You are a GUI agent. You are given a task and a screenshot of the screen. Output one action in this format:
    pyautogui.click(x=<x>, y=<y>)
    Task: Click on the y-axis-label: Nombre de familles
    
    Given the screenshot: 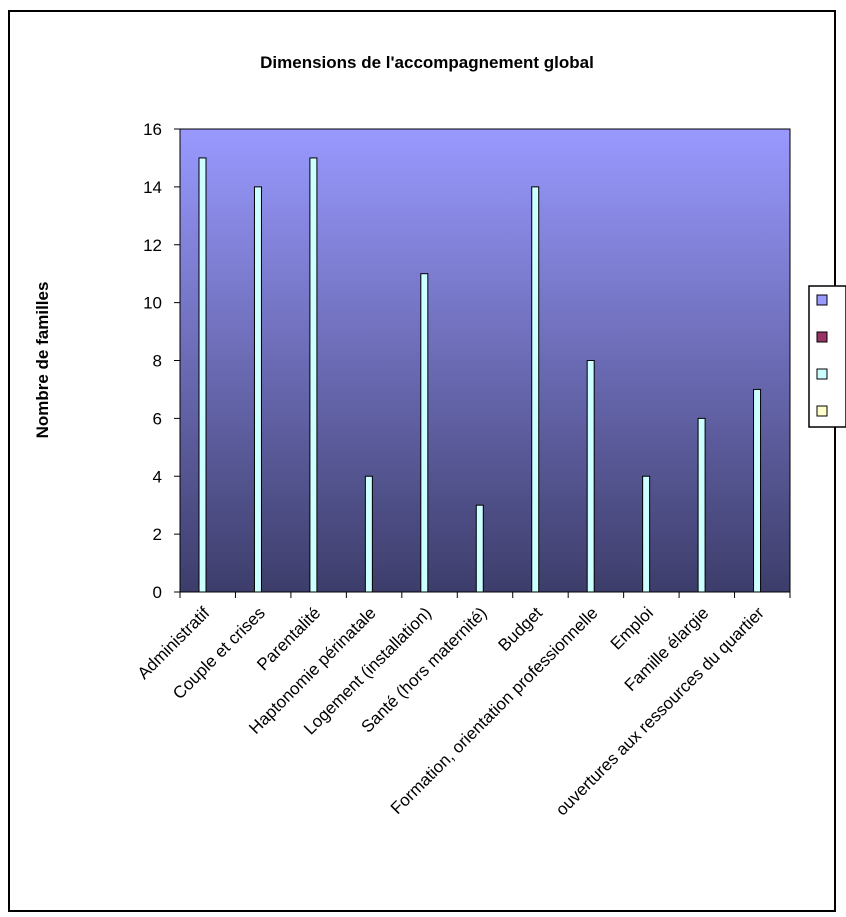 What is the action you would take?
    pyautogui.click(x=42, y=360)
    